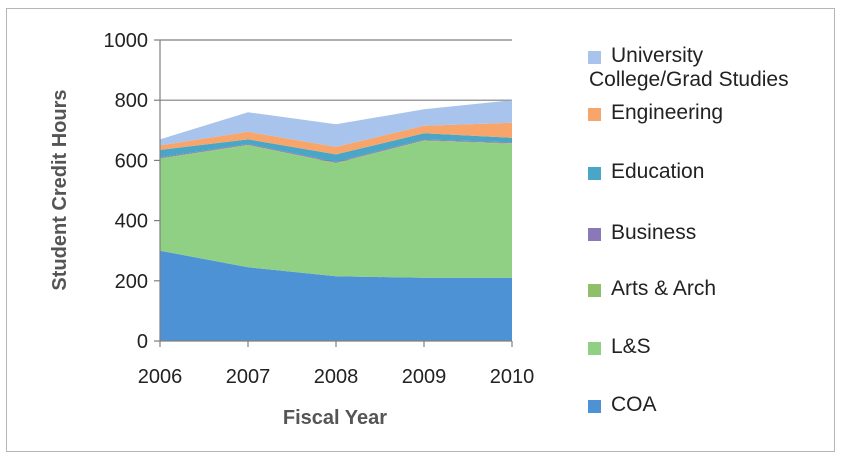 This screenshot has height=457, width=843. What do you see at coordinates (60, 189) in the screenshot?
I see `y-axis-title: Student Credit Hours` at bounding box center [60, 189].